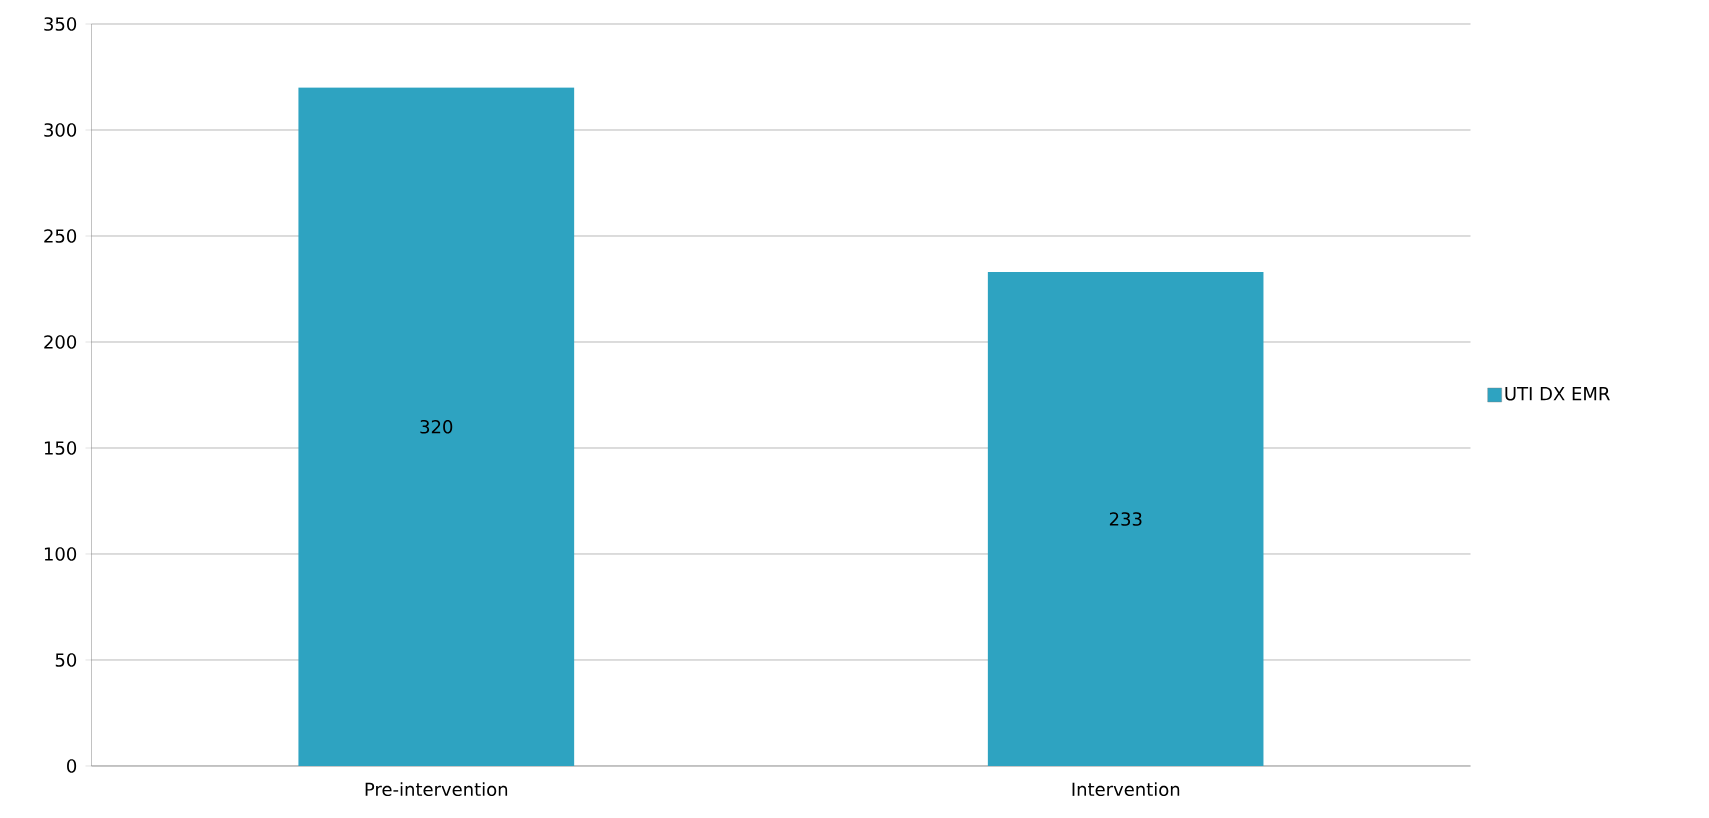  What do you see at coordinates (1125, 519) in the screenshot?
I see `data-label: 233` at bounding box center [1125, 519].